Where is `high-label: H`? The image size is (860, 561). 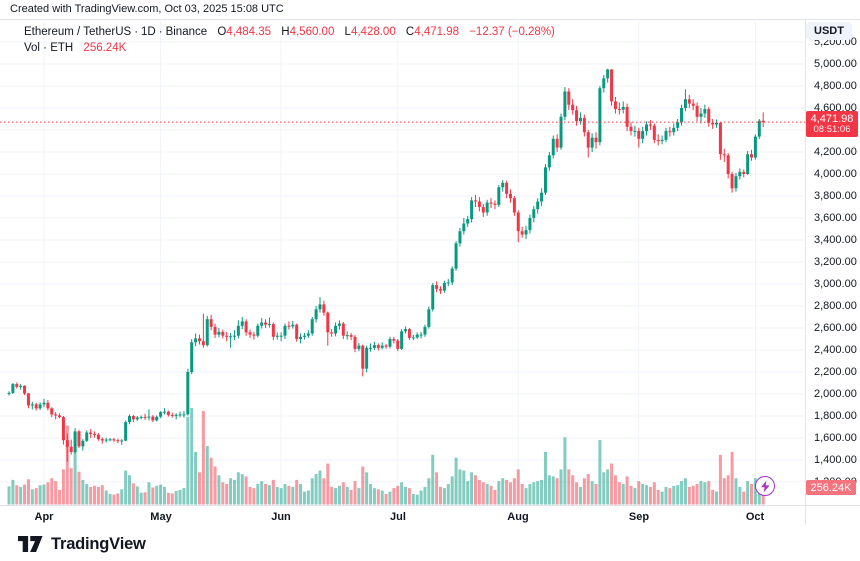
high-label: H is located at coordinates (285, 32).